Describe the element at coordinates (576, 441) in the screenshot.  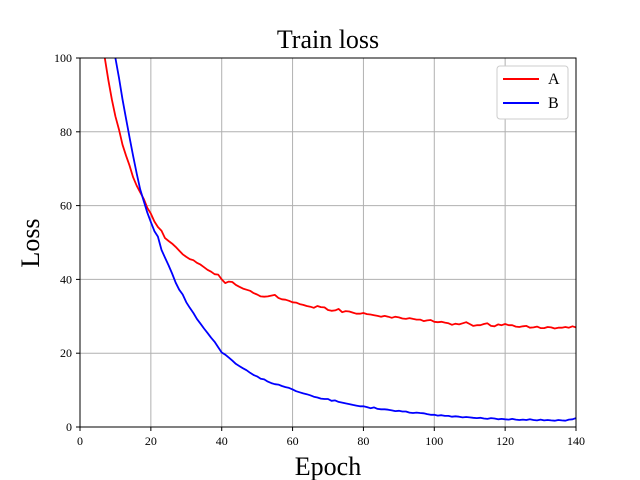
I see `x-tick-label: 140` at that location.